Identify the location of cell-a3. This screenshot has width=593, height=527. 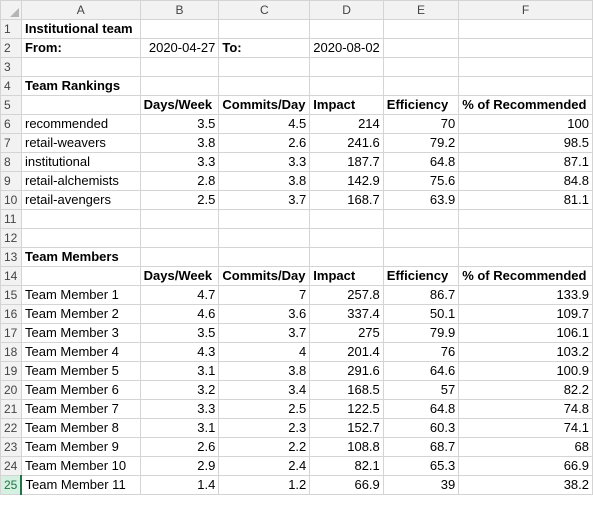
(80, 67).